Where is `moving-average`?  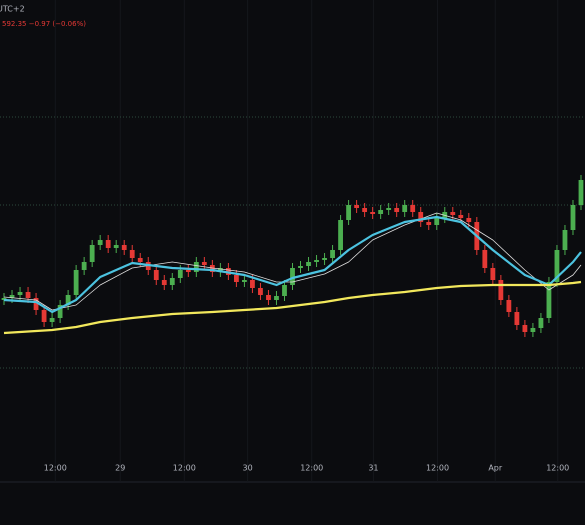 moving-average is located at coordinates (292, 307).